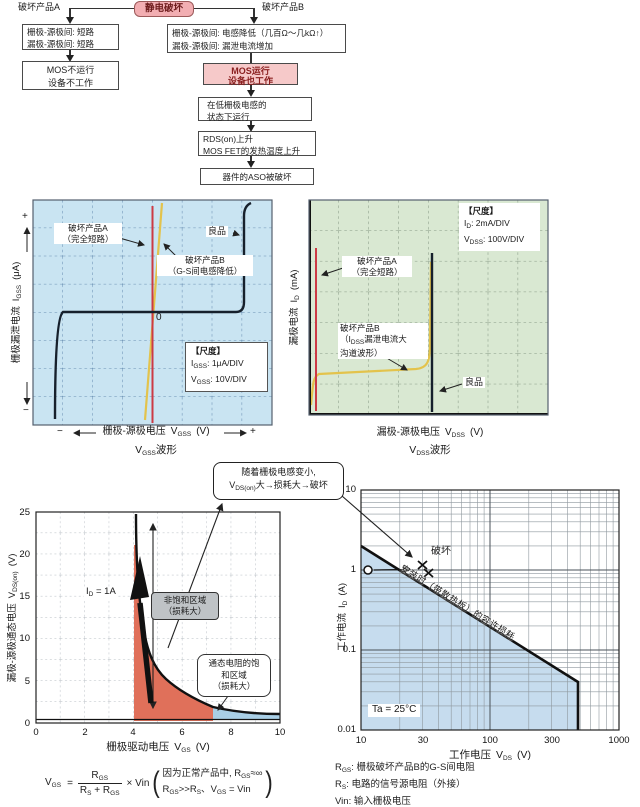 This screenshot has width=640, height=807. Describe the element at coordinates (24, 596) in the screenshot. I see `vdson-ytick: 15` at that location.